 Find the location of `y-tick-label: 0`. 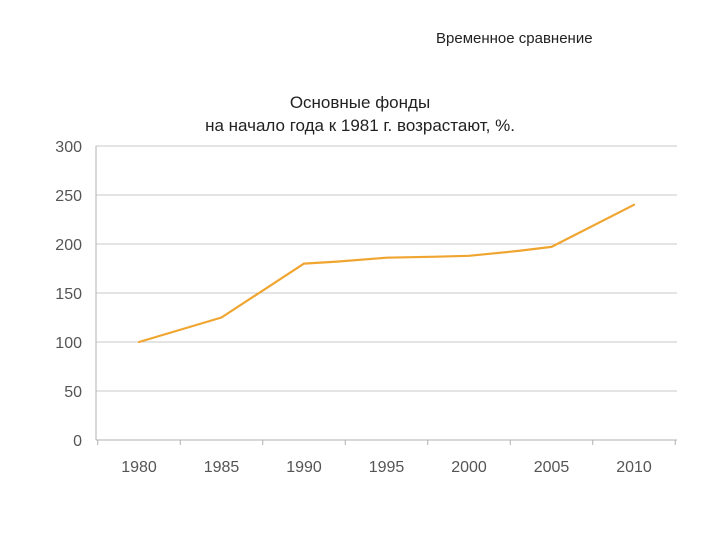

y-tick-label: 0 is located at coordinates (77, 441).